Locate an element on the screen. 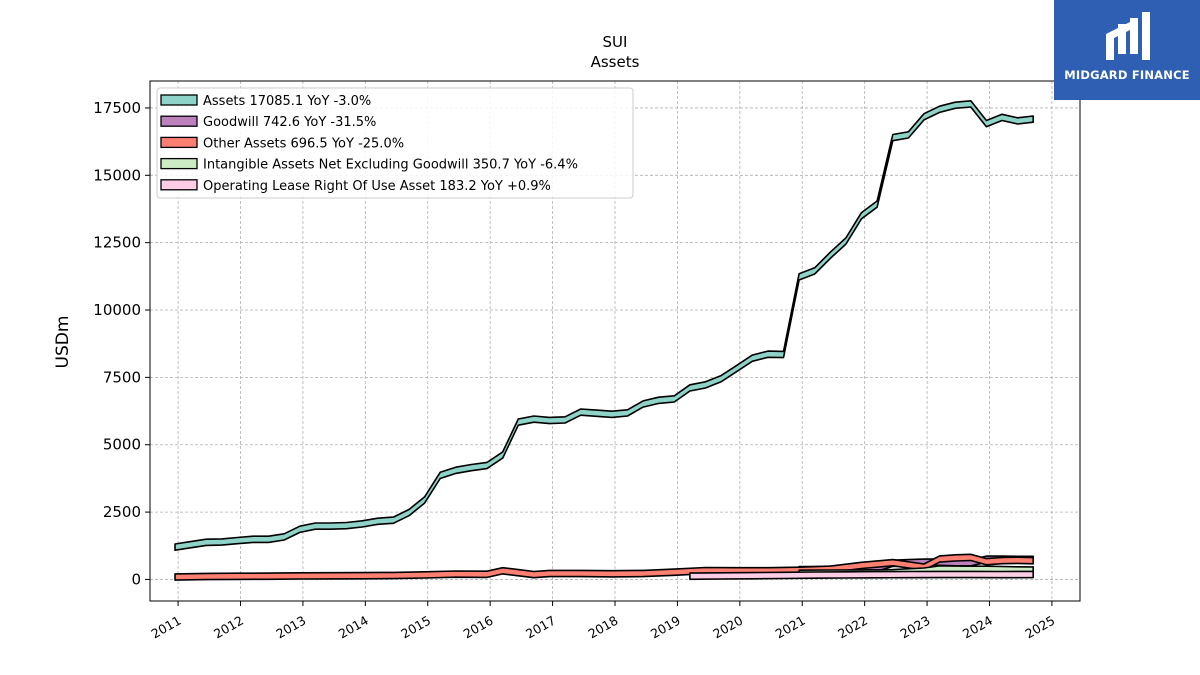  y-tick-label: 2500 is located at coordinates (122, 512).